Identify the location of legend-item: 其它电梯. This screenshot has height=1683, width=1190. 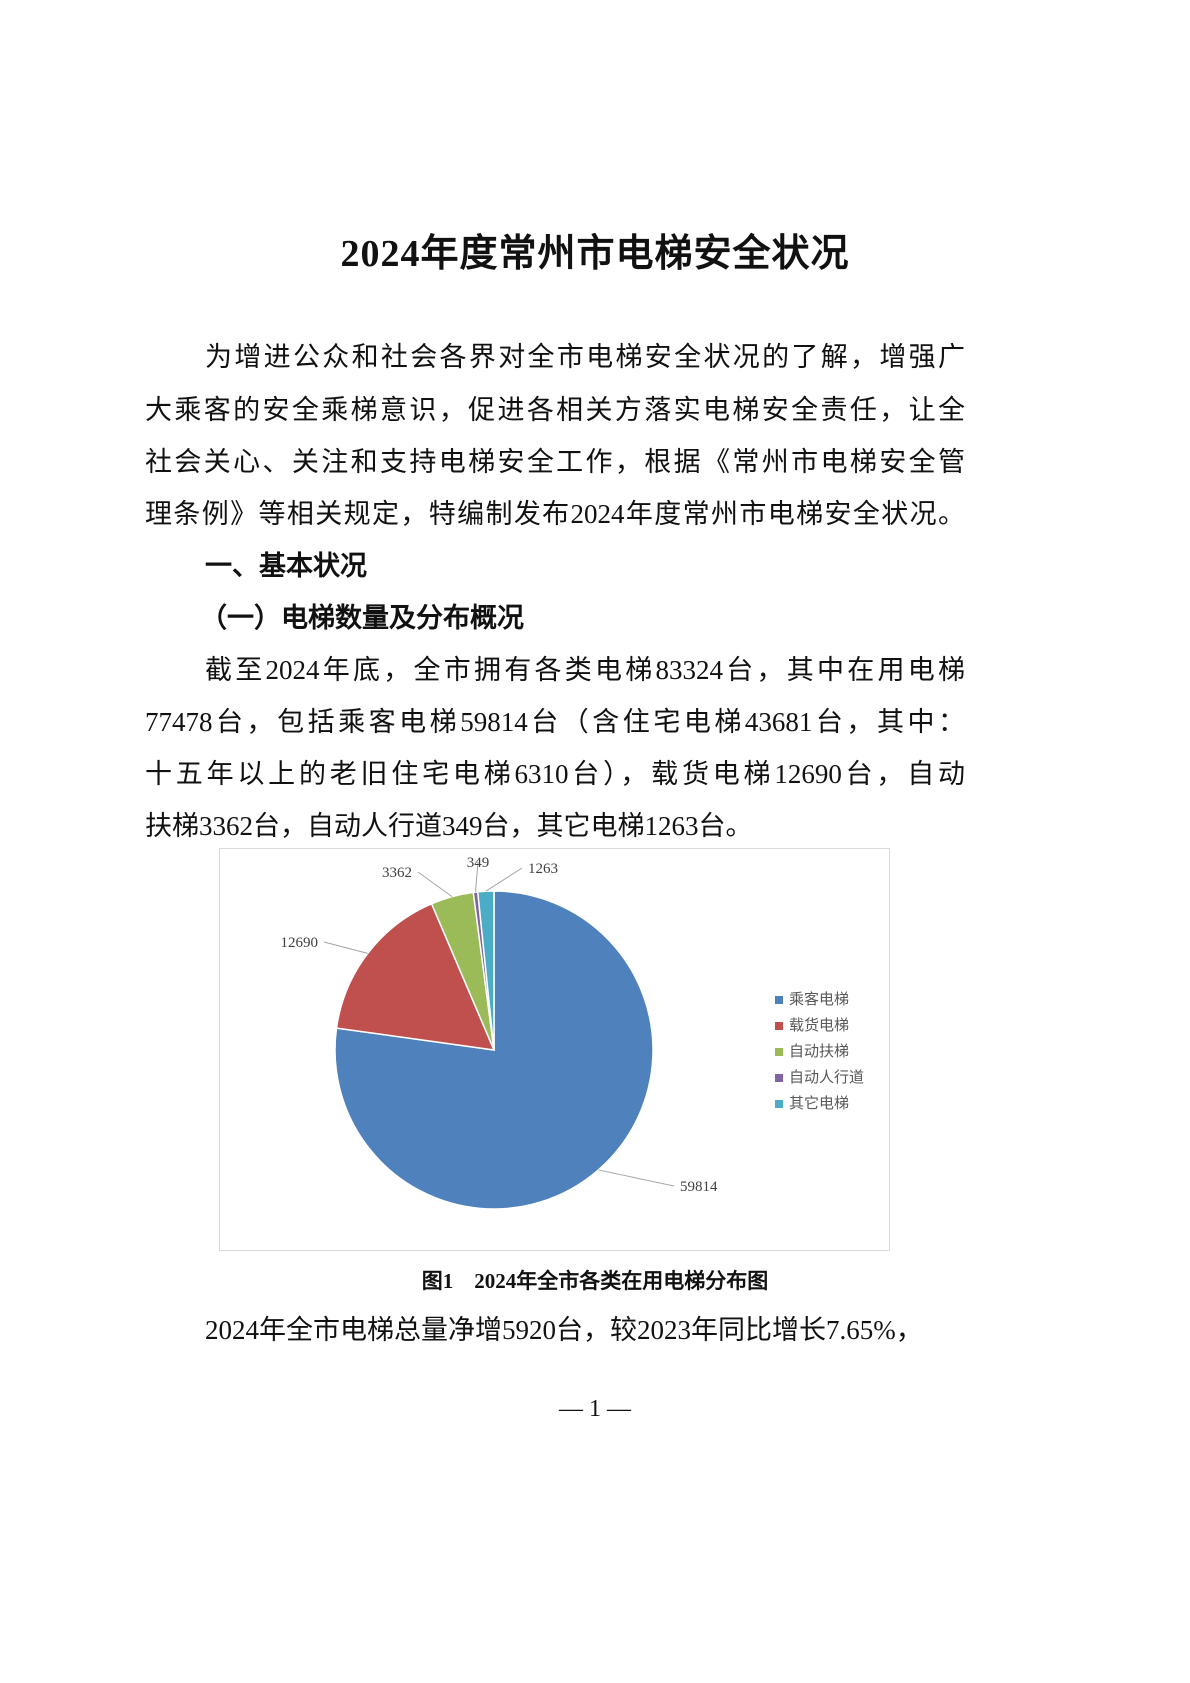
(819, 1104).